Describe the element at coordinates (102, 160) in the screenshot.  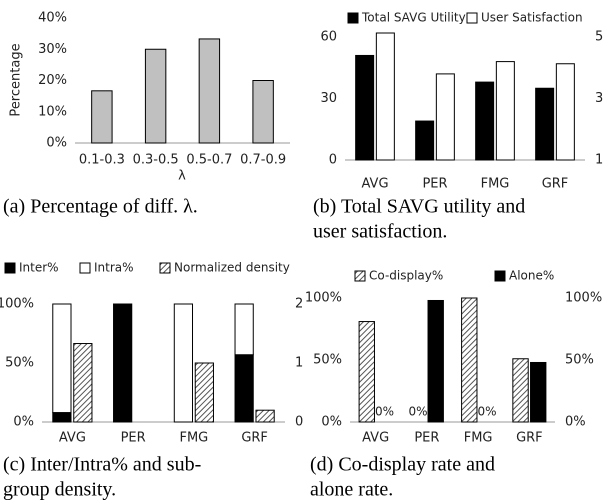
I see `x-tick-label: 0.1-0.3` at that location.